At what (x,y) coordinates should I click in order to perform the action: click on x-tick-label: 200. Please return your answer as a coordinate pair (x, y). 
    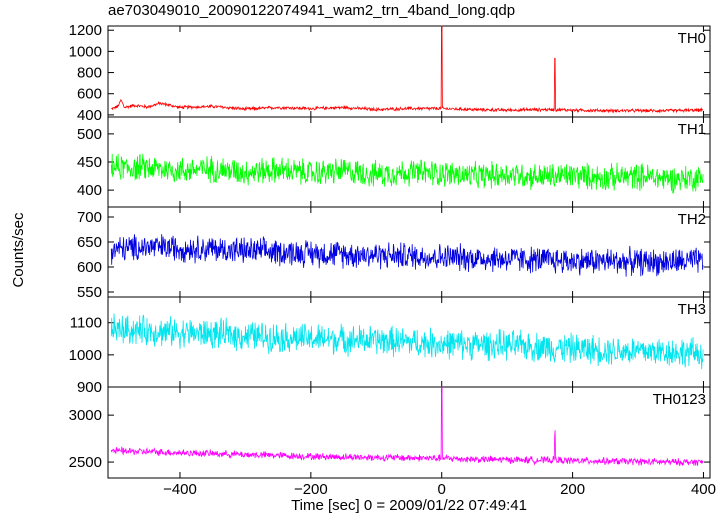
    Looking at the image, I should click on (572, 489).